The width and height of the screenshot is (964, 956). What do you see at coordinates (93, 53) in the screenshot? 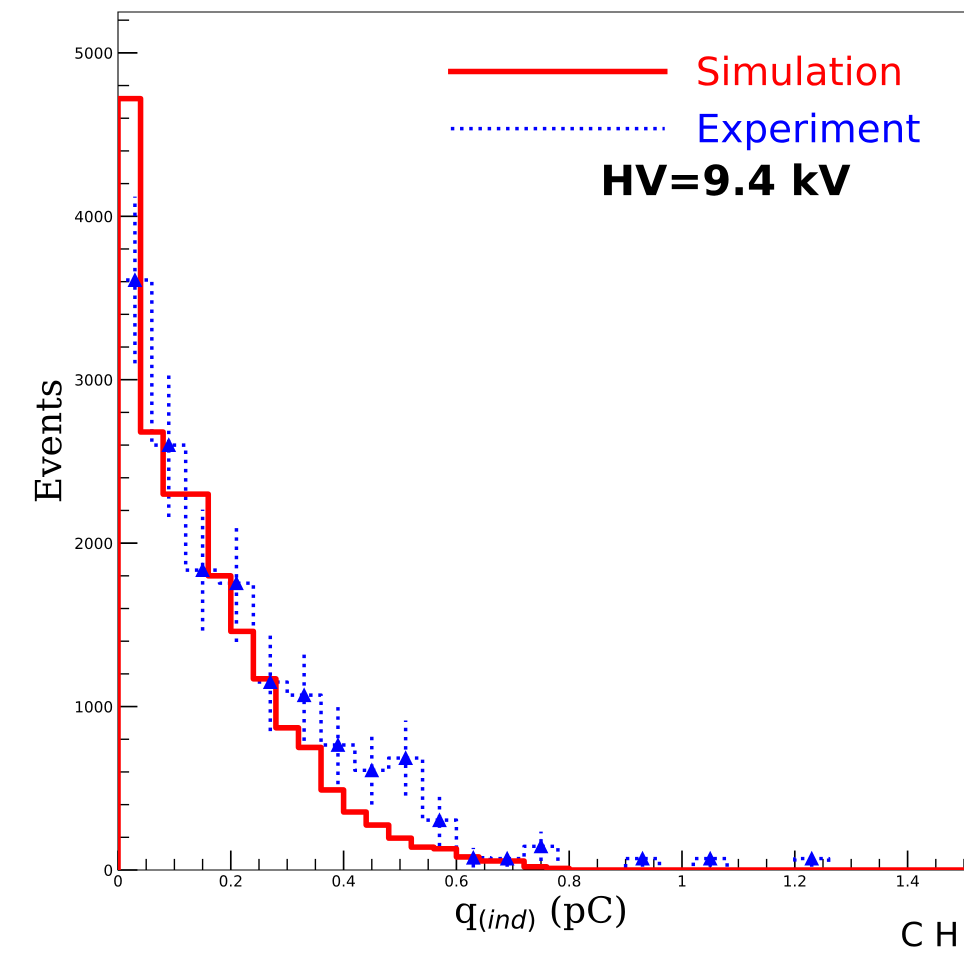
I see `y-tick-label: 5000` at bounding box center [93, 53].